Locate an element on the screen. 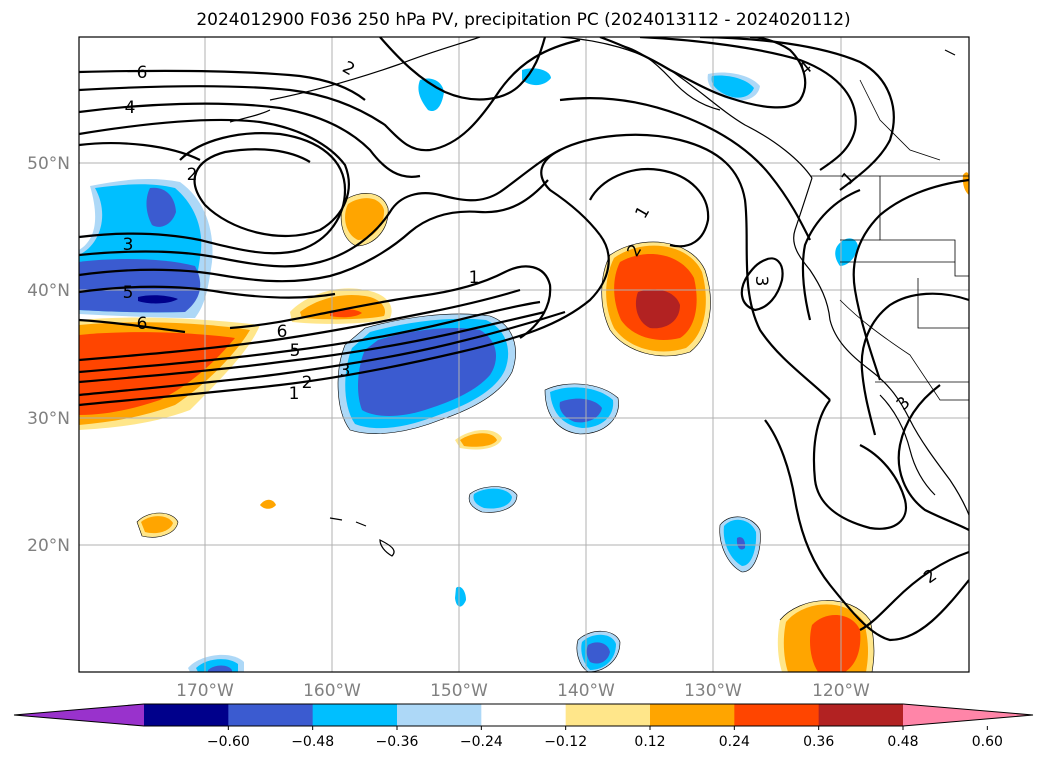  colorbar-extend-min is located at coordinates (79, 715).